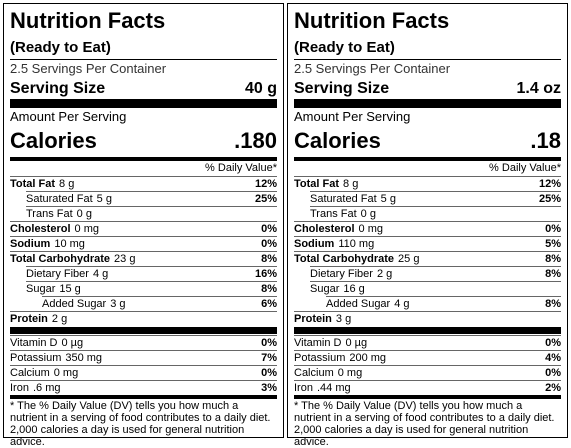 The width and height of the screenshot is (571, 448). Describe the element at coordinates (69, 244) in the screenshot. I see `nutrient-amount: 10 mg` at that location.